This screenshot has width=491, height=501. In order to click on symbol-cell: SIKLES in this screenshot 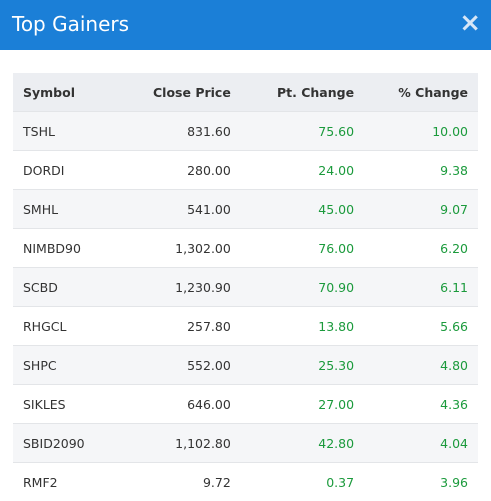, I will do `click(65, 404)`.